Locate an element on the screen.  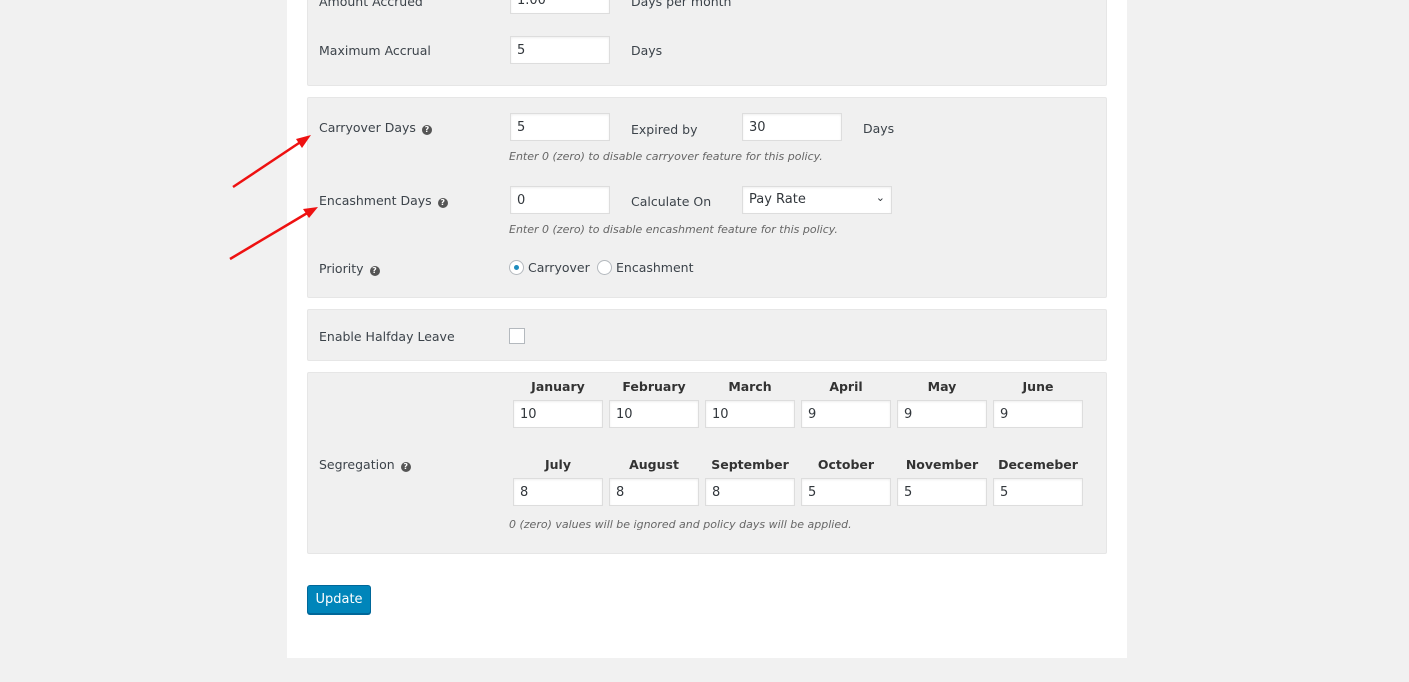
priority-encashment-radio: Encashment is located at coordinates (645, 267).